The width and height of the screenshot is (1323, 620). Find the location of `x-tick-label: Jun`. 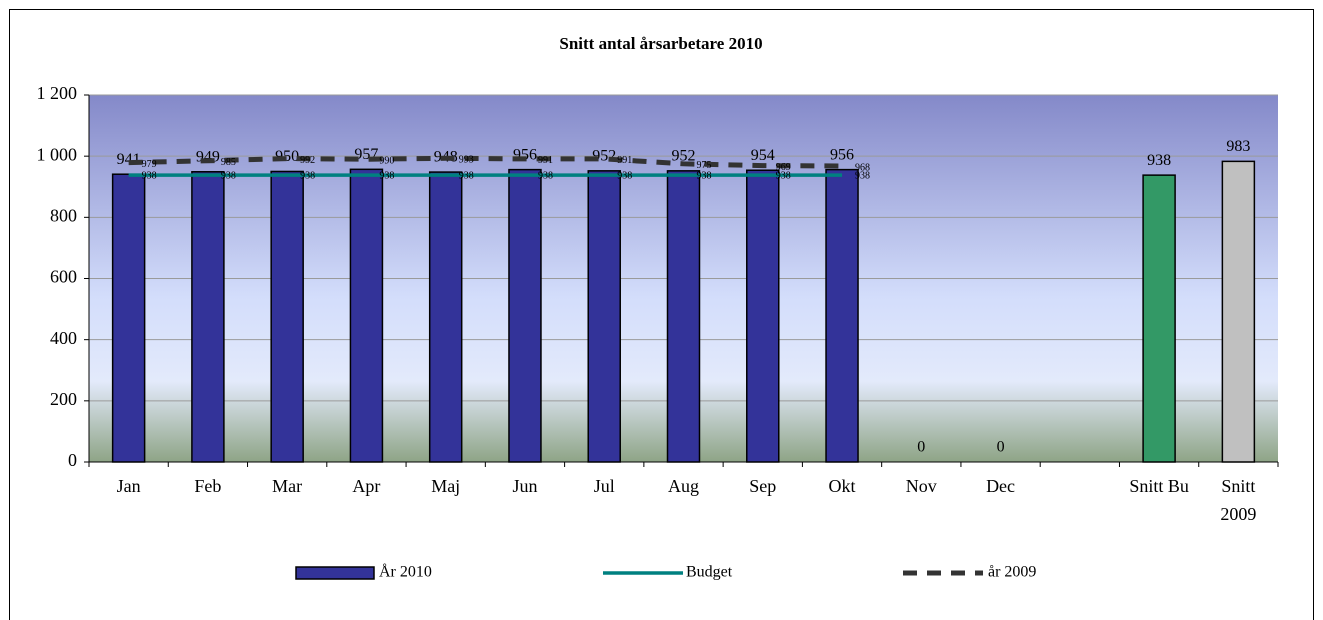

x-tick-label: Jun is located at coordinates (525, 486).